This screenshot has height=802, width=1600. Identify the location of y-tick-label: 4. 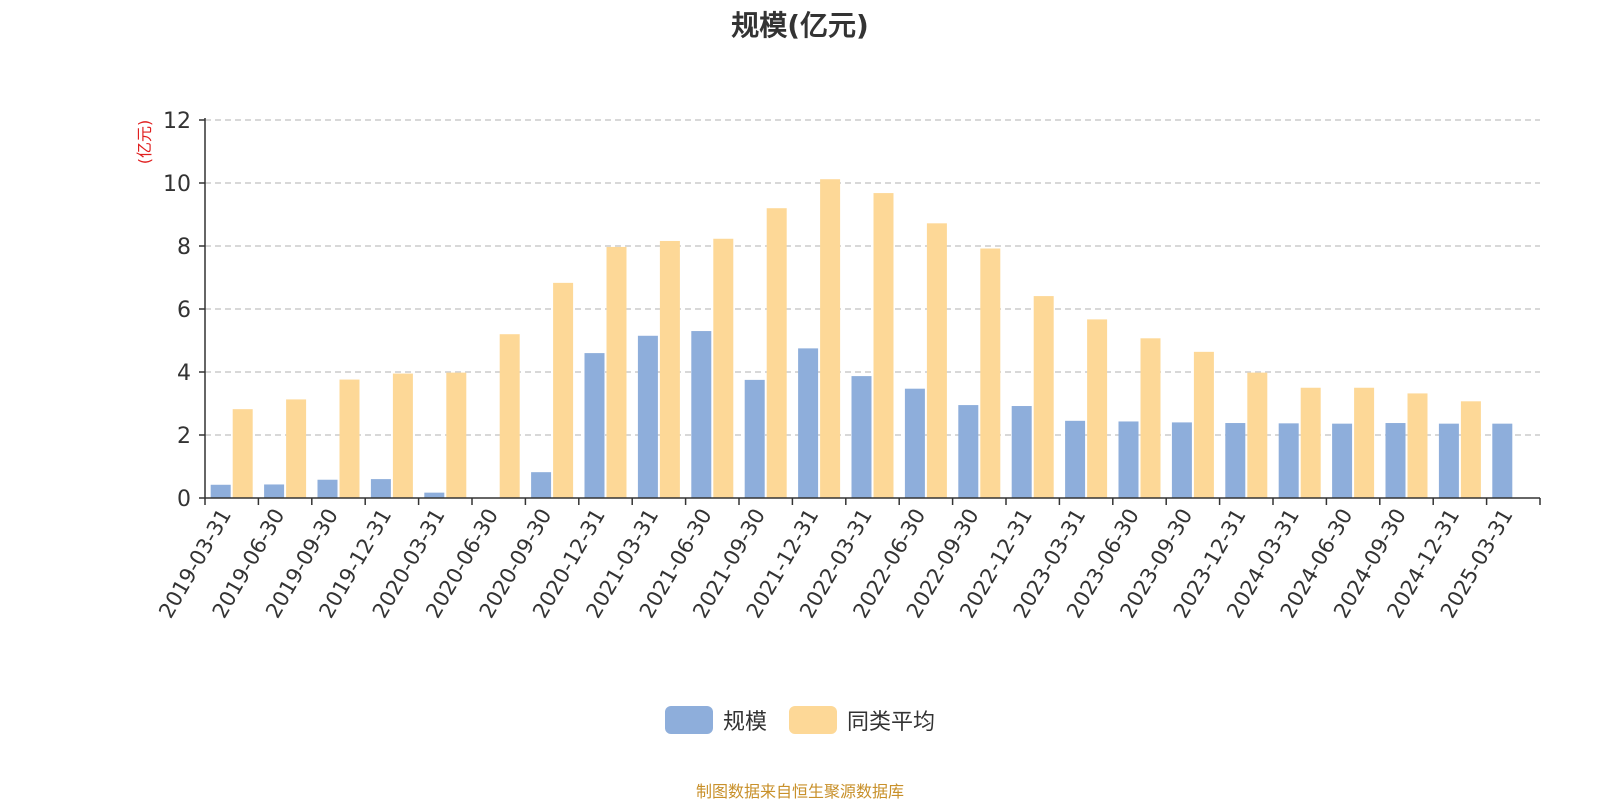
(184, 373).